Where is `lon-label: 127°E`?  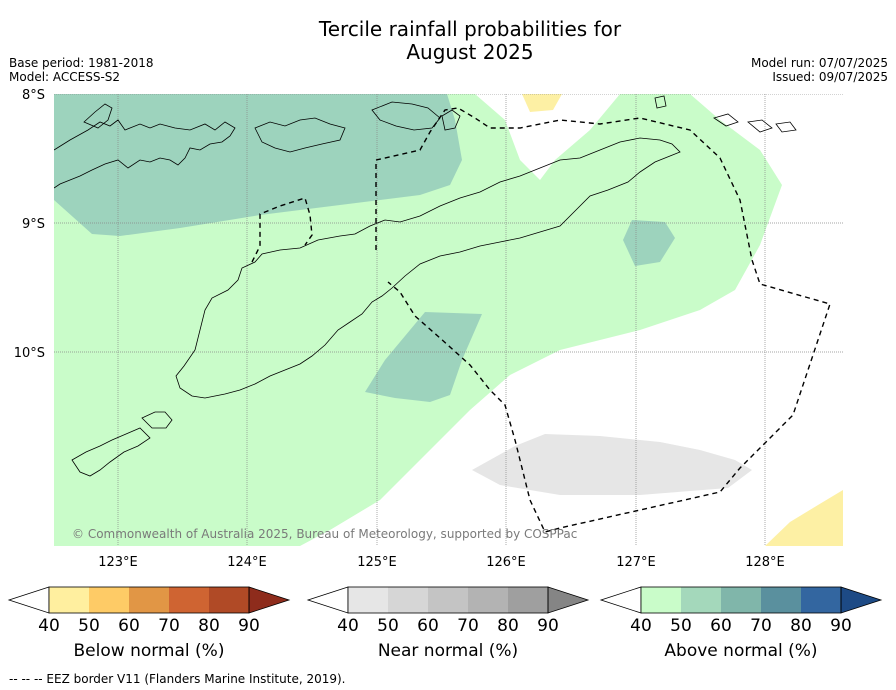 lon-label: 127°E is located at coordinates (636, 562).